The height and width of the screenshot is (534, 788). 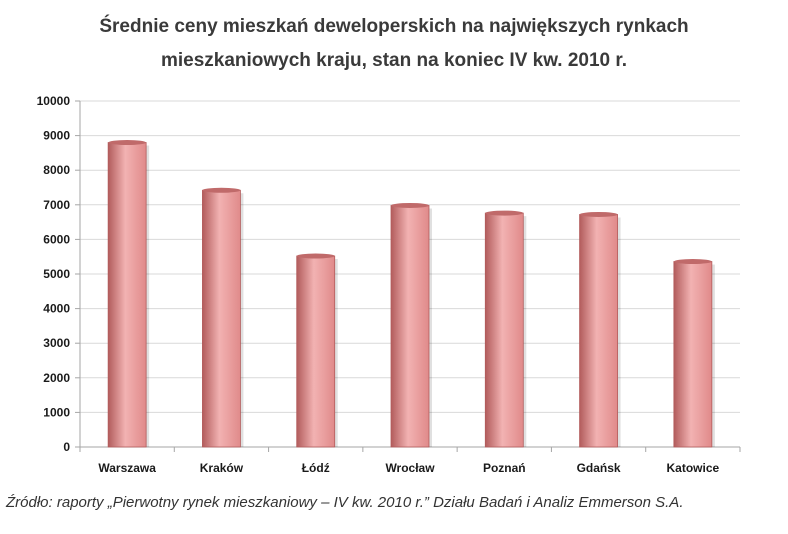 I want to click on x-category-label: Wrocław, so click(x=410, y=468).